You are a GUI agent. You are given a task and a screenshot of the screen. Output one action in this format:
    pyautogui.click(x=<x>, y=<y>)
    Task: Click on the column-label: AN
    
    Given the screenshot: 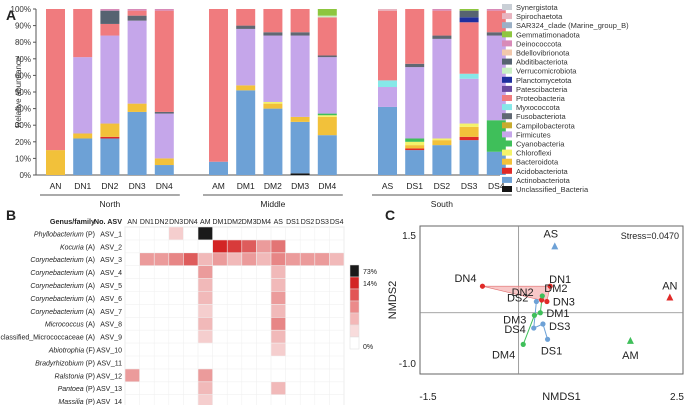 What is the action you would take?
    pyautogui.click(x=132, y=222)
    